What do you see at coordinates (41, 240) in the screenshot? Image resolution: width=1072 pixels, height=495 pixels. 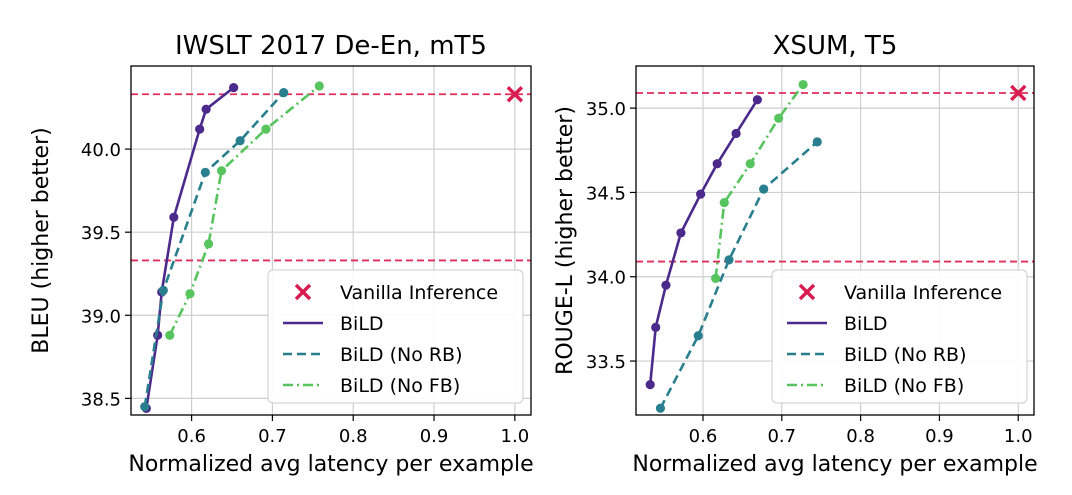 I see `y-axis-label: BLEU (higher better)` at bounding box center [41, 240].